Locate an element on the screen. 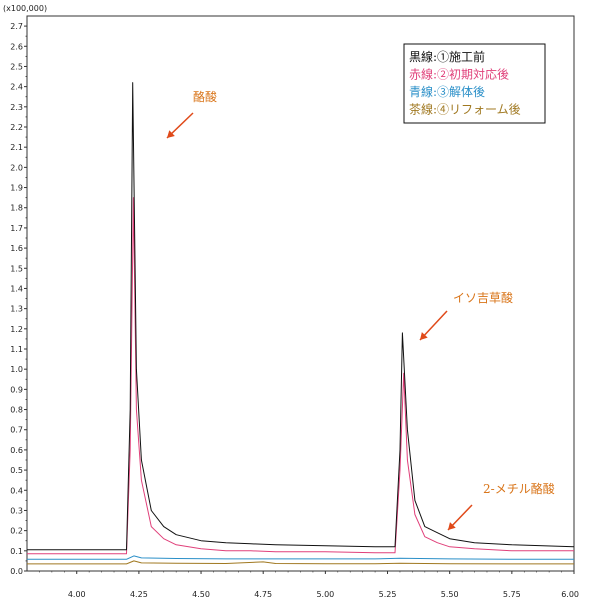 The image size is (591, 603). annotation-label-1: イソ吉草酸 is located at coordinates (483, 297).